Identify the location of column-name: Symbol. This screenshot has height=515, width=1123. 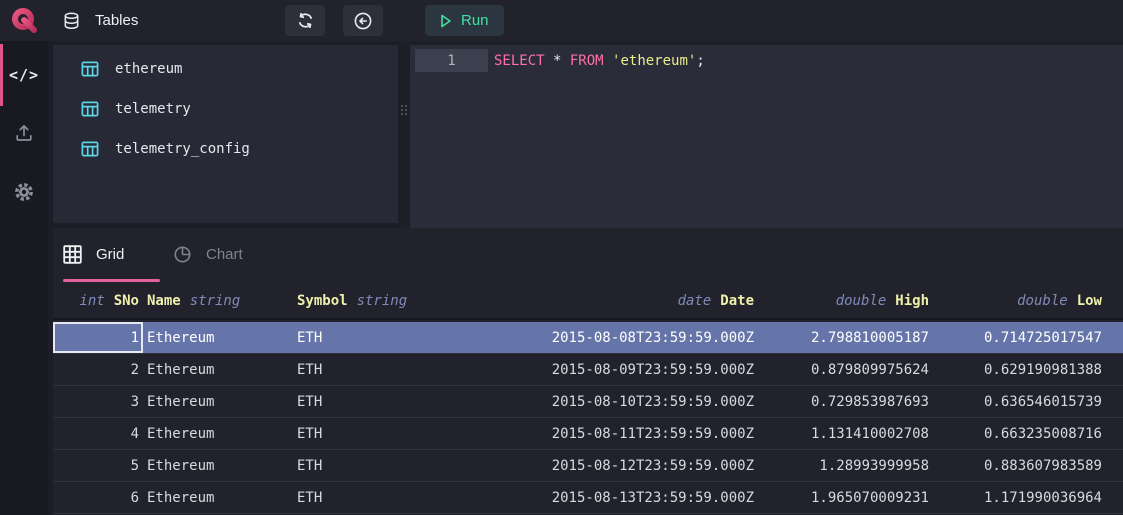
(322, 300).